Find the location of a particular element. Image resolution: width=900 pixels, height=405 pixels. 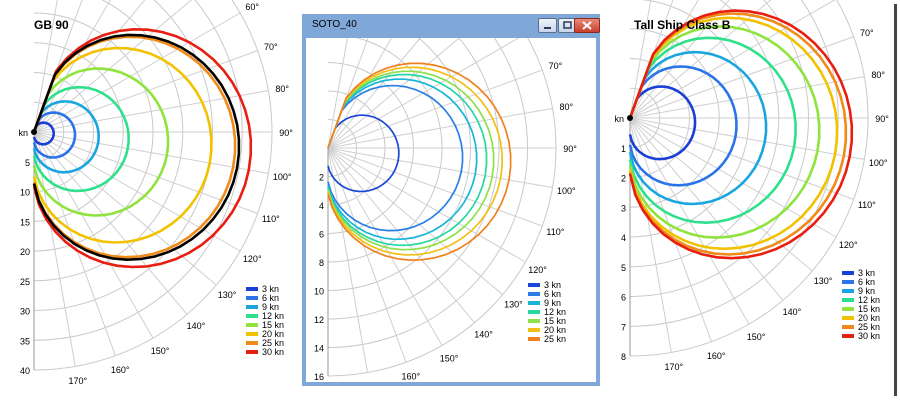

radial-tick-label: 3 is located at coordinates (623, 208).